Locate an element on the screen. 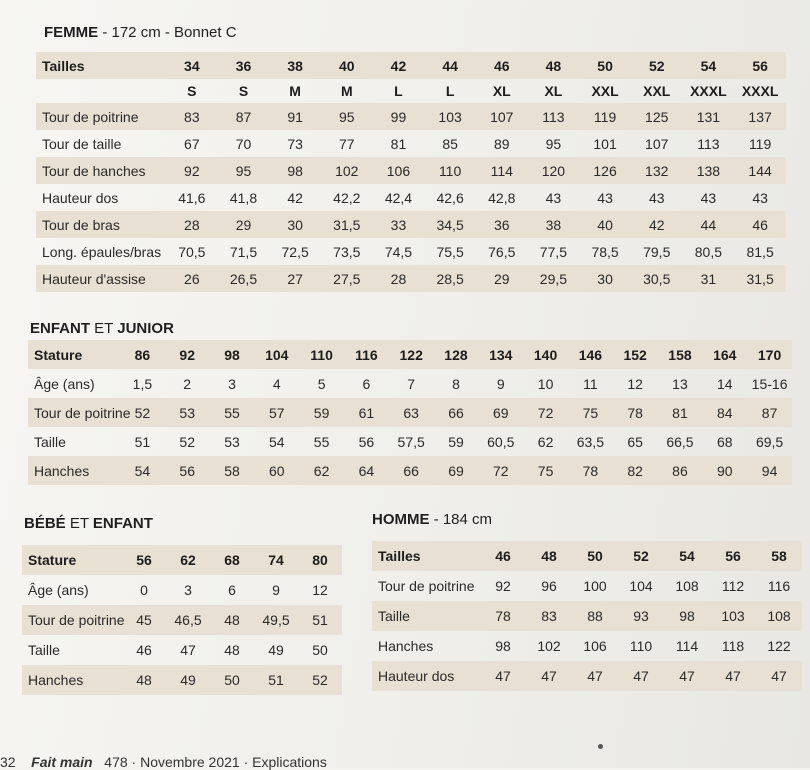 This screenshot has width=810, height=770. table-cell: 69,5 is located at coordinates (769, 441).